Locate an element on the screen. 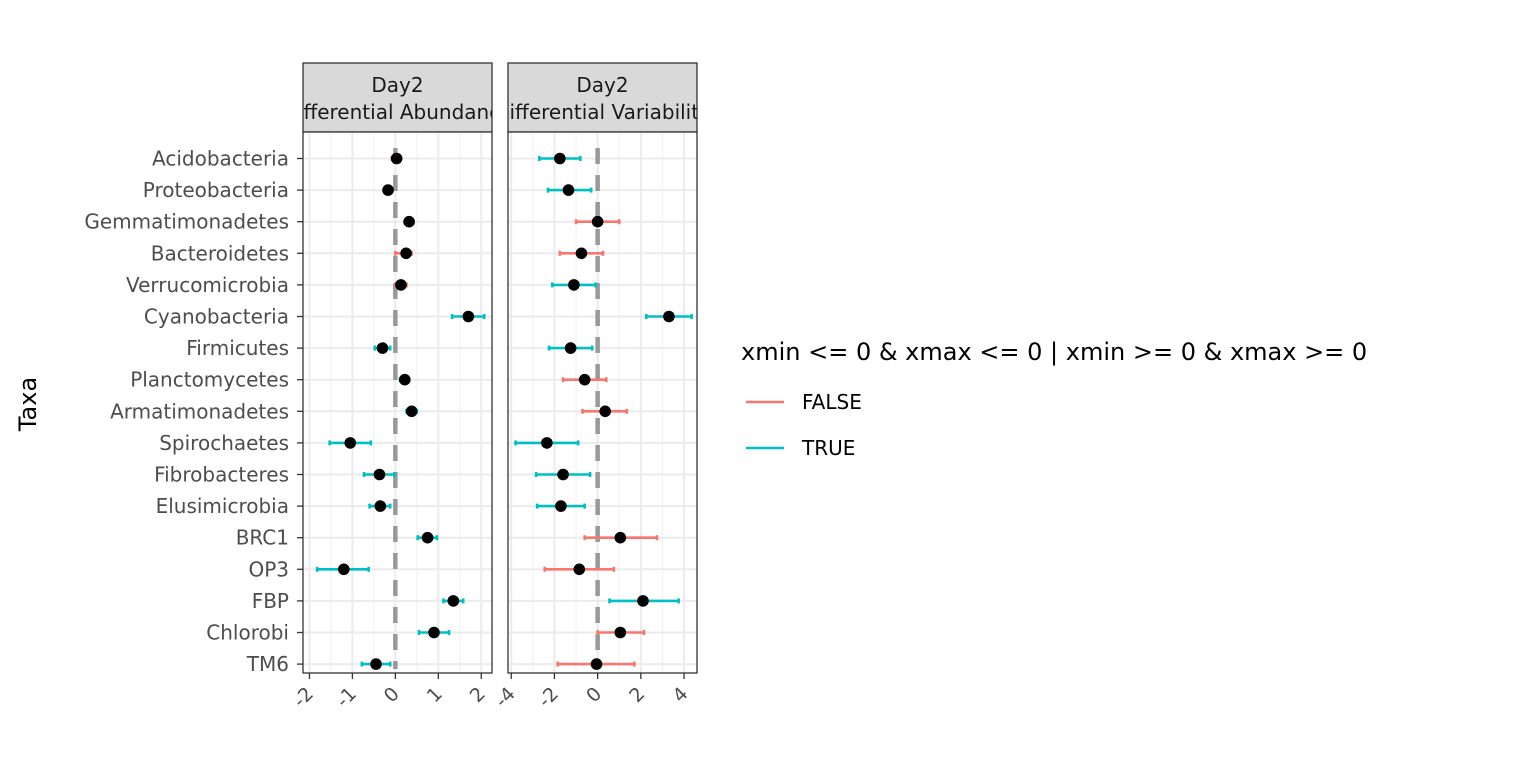 This screenshot has width=1536, height=768. y-axis-title: Taxa is located at coordinates (28, 404).